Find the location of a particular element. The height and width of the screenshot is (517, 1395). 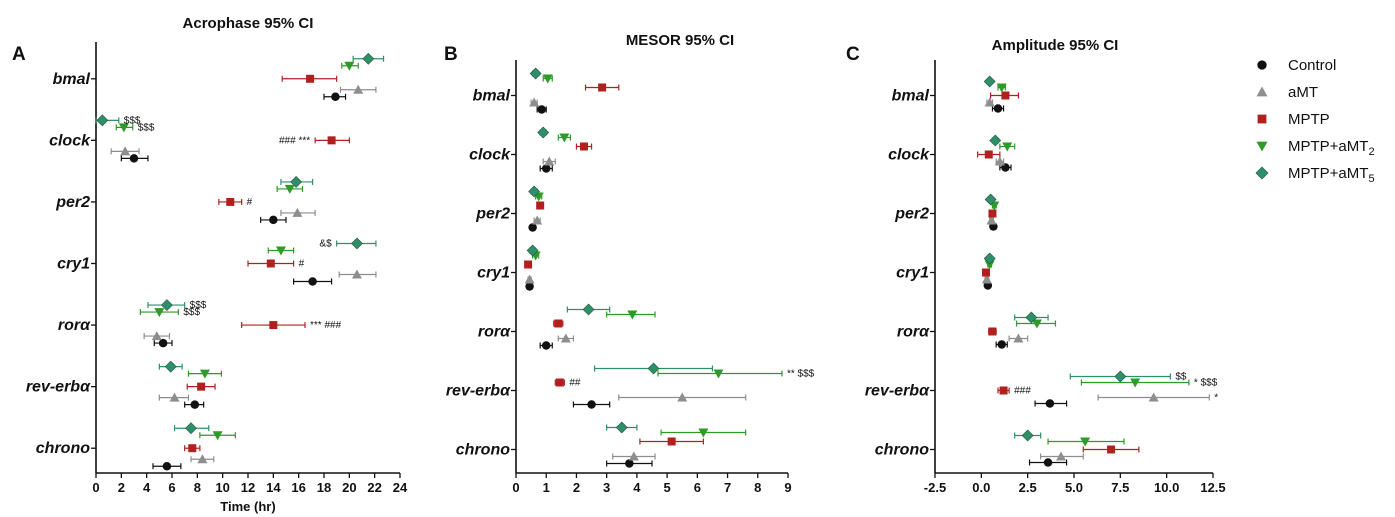

legend-label-mptp: MPTP is located at coordinates (1309, 119).